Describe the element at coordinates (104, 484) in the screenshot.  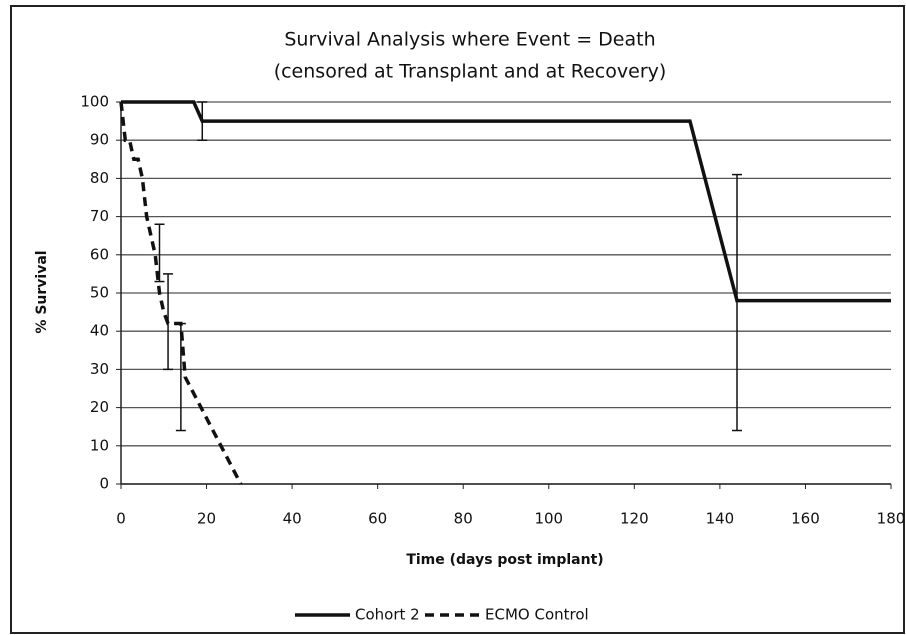
I see `y-tick-label: 0` at that location.